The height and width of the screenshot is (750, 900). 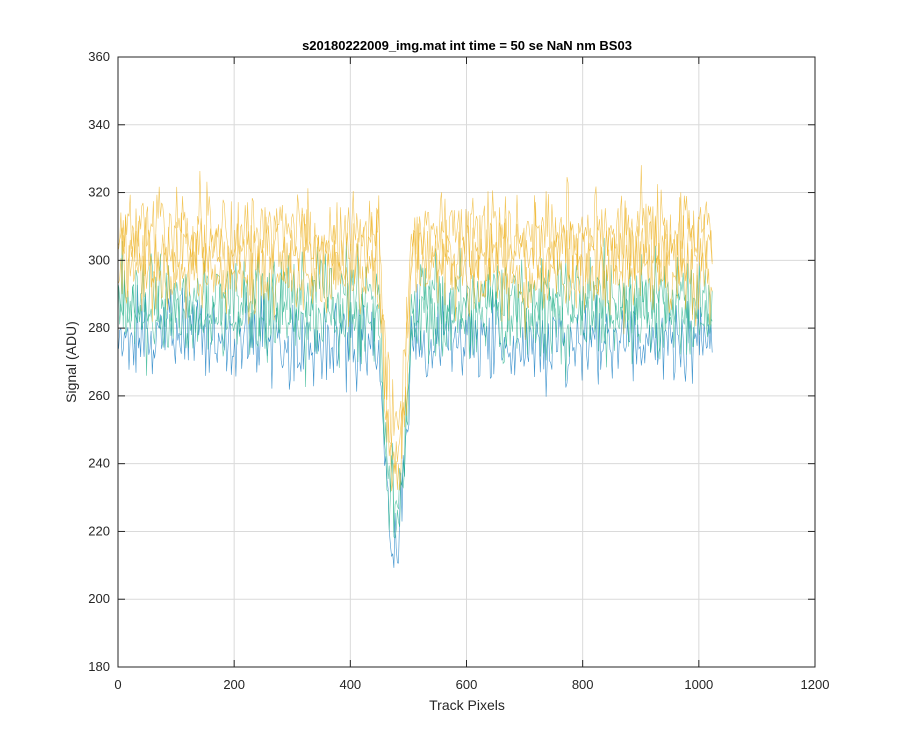 What do you see at coordinates (99, 463) in the screenshot?
I see `y-tick-label: 240` at bounding box center [99, 463].